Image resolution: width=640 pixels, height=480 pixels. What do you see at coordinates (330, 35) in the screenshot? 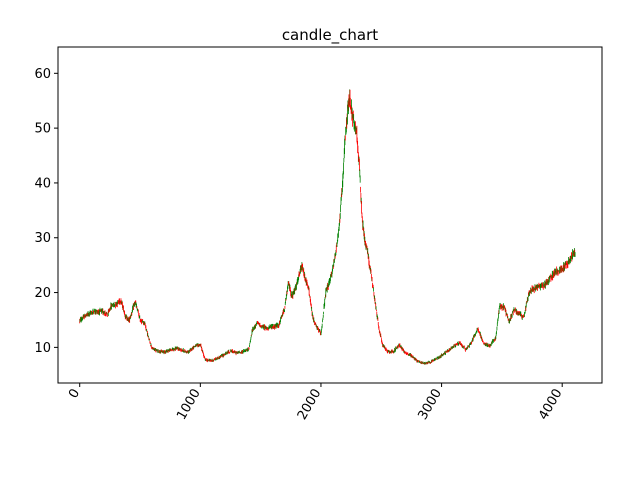
I see `chart-title: candle_chart` at bounding box center [330, 35].